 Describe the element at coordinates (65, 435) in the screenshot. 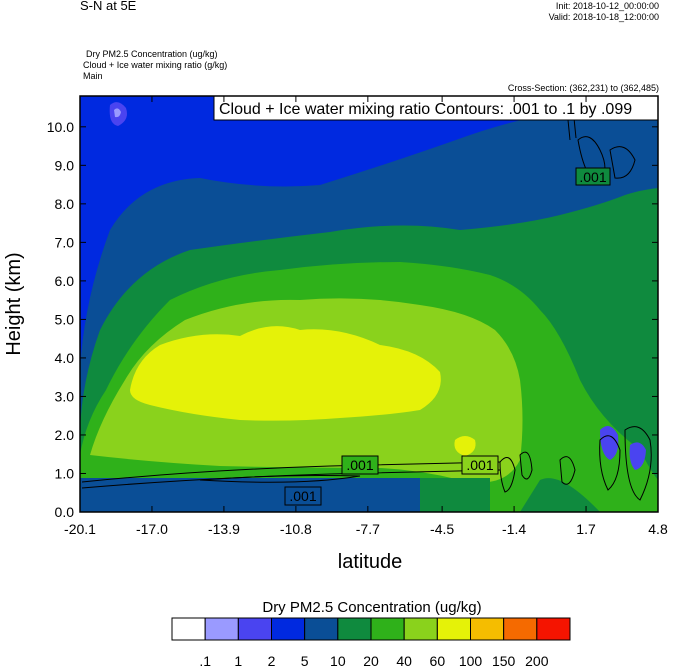

I see `y-tick-label: 2.0` at that location.